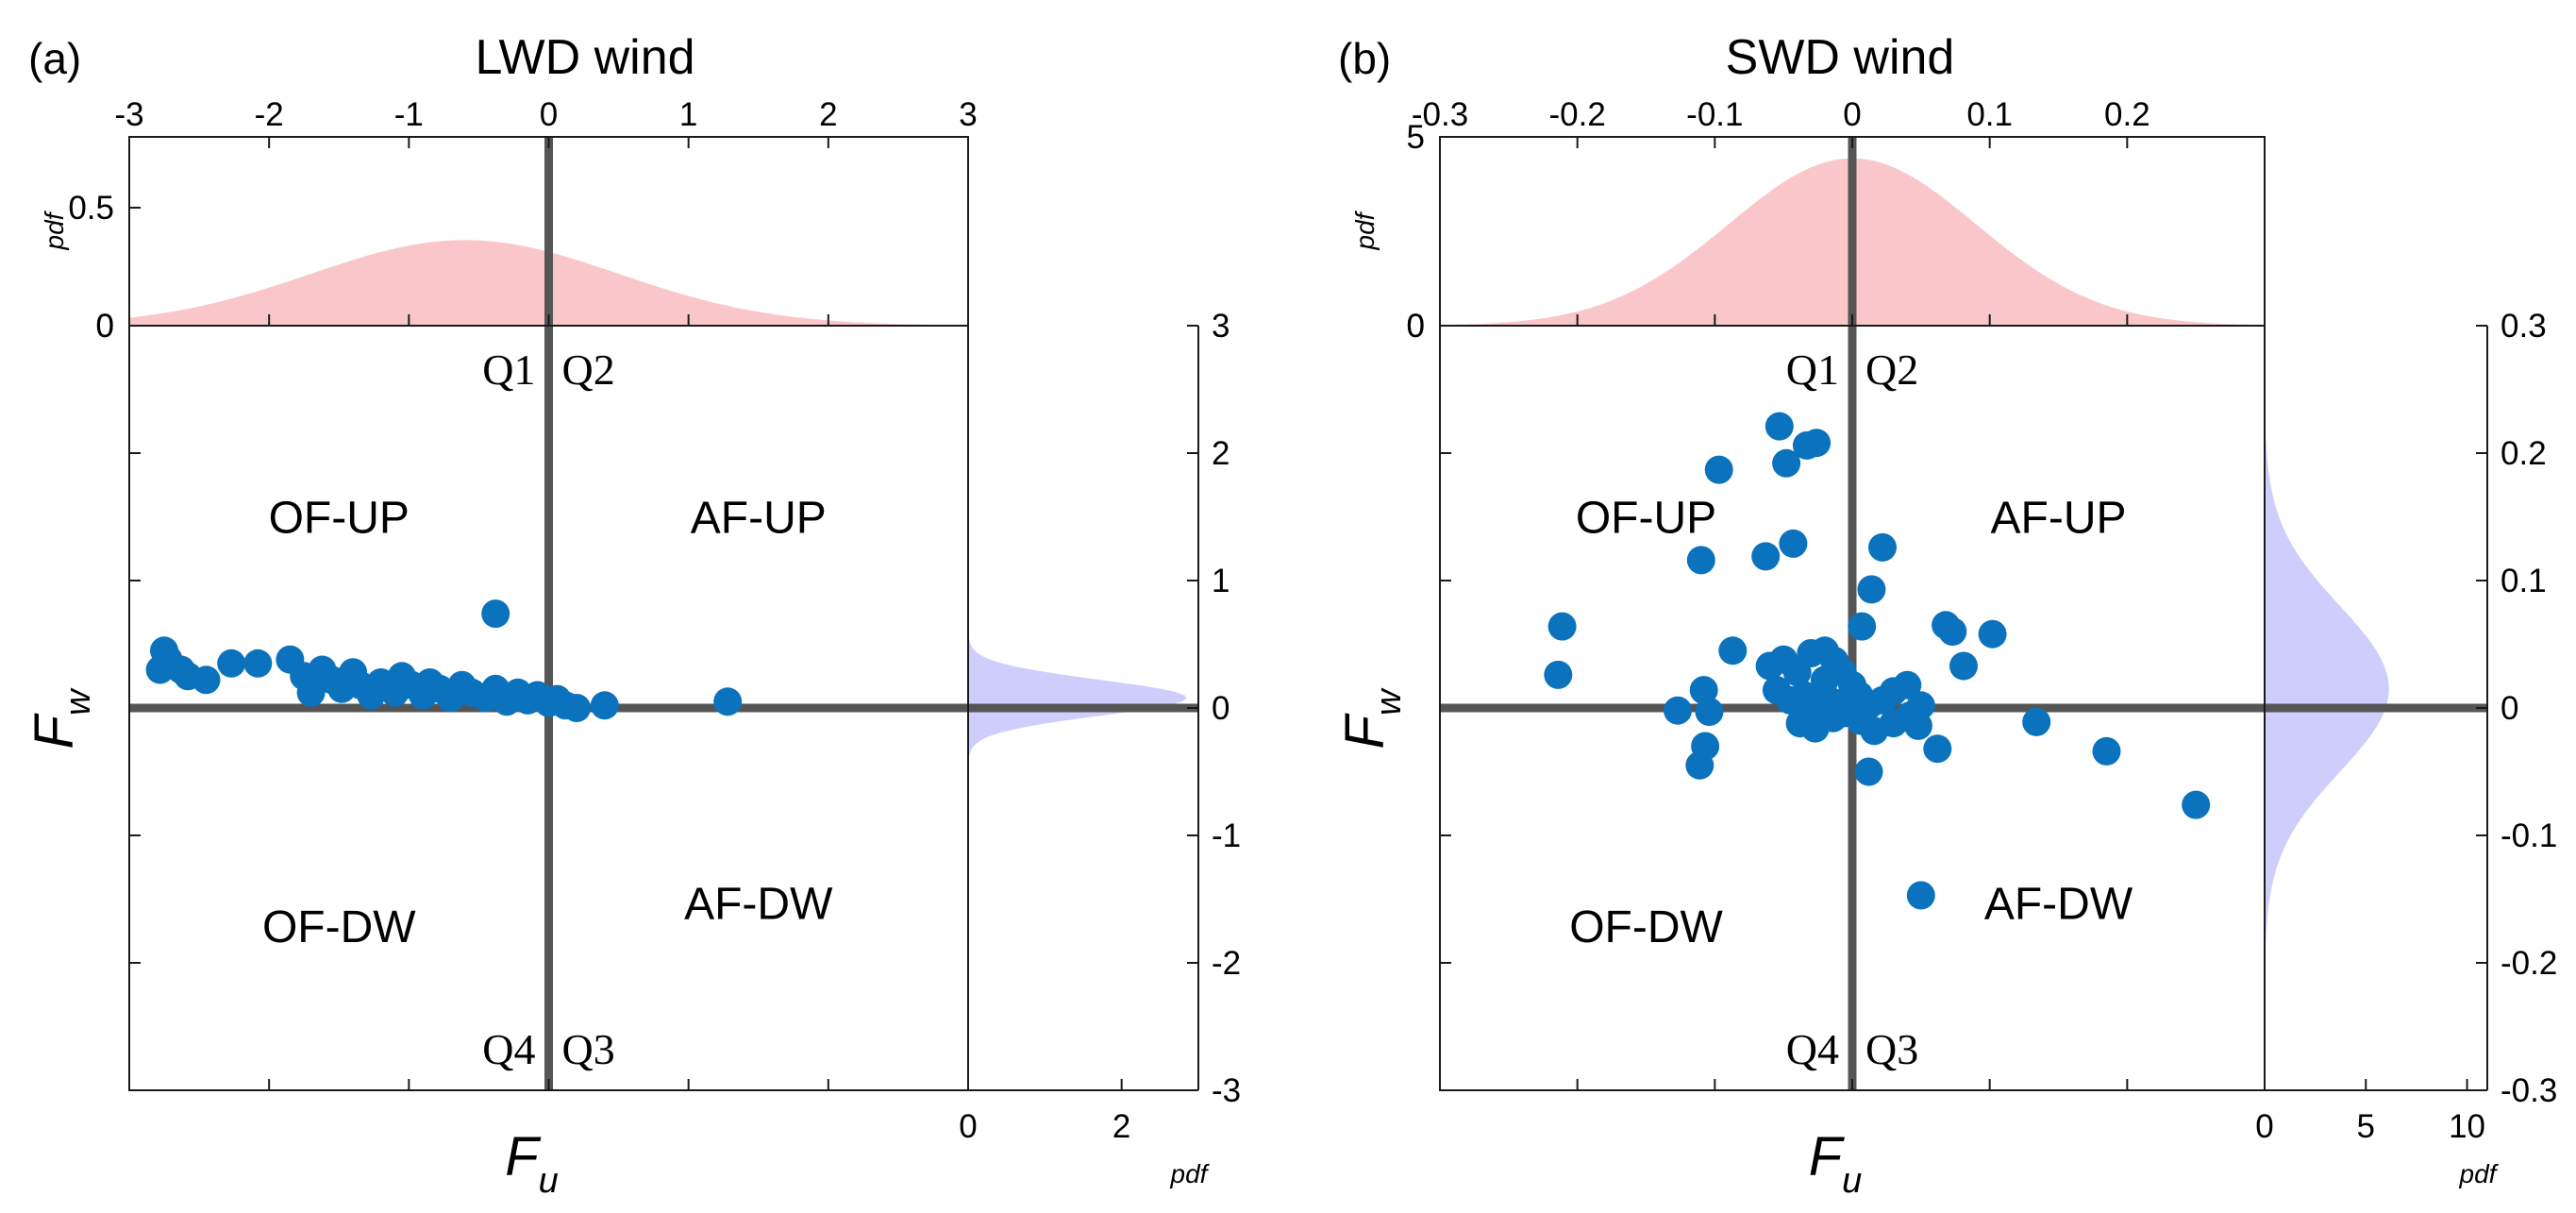 The height and width of the screenshot is (1213, 2576). What do you see at coordinates (1416, 137) in the screenshot?
I see `top-pdf-y-tick-label: 5` at bounding box center [1416, 137].